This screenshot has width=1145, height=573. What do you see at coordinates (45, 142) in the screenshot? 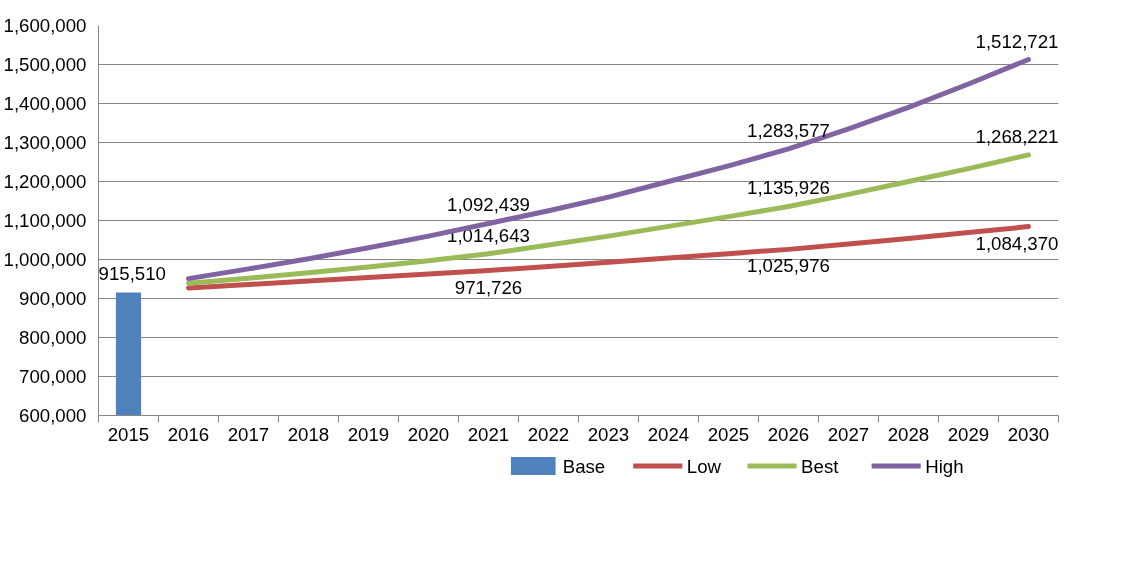
I see `y-tick-label: 1,300,000` at bounding box center [45, 142].